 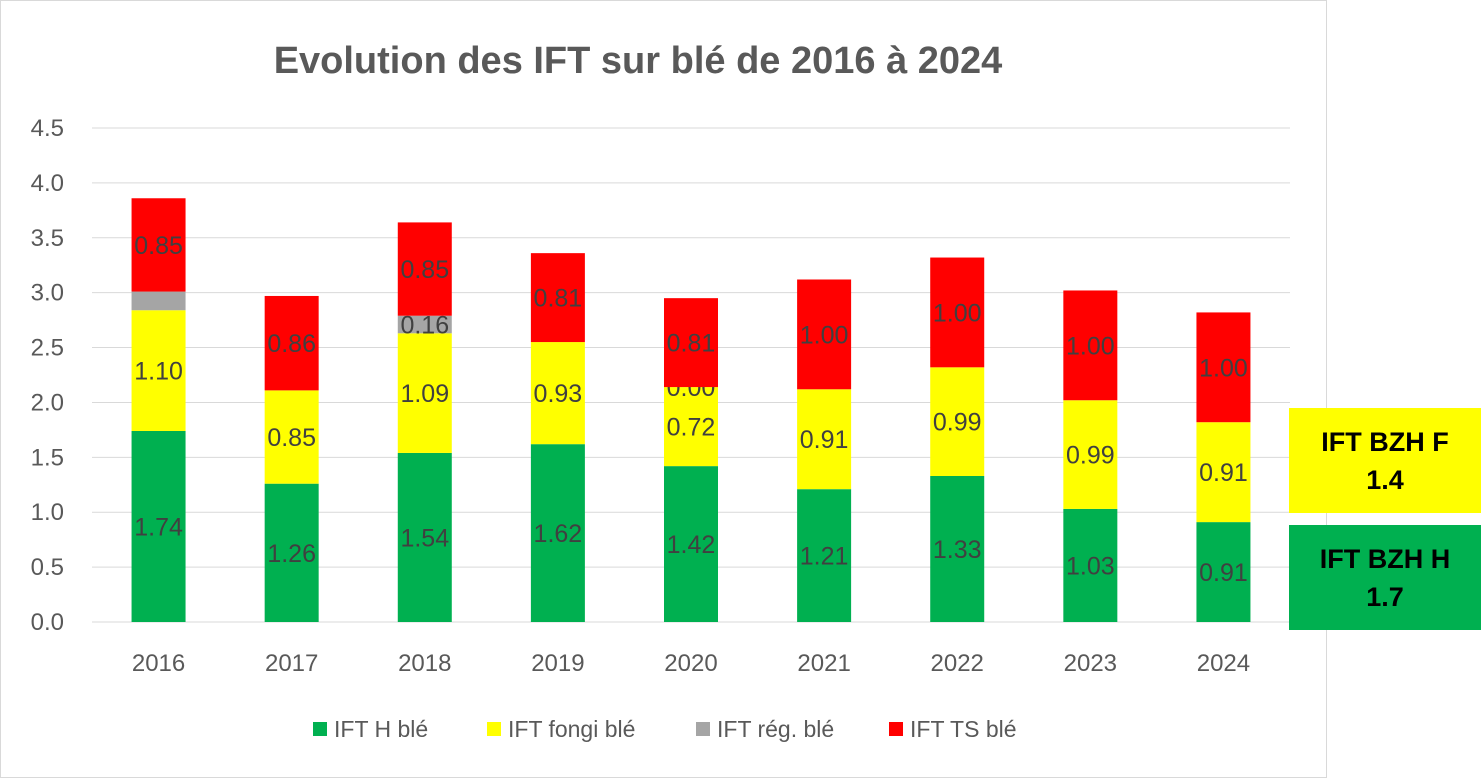 I want to click on data-label: 1.42, so click(x=691, y=545).